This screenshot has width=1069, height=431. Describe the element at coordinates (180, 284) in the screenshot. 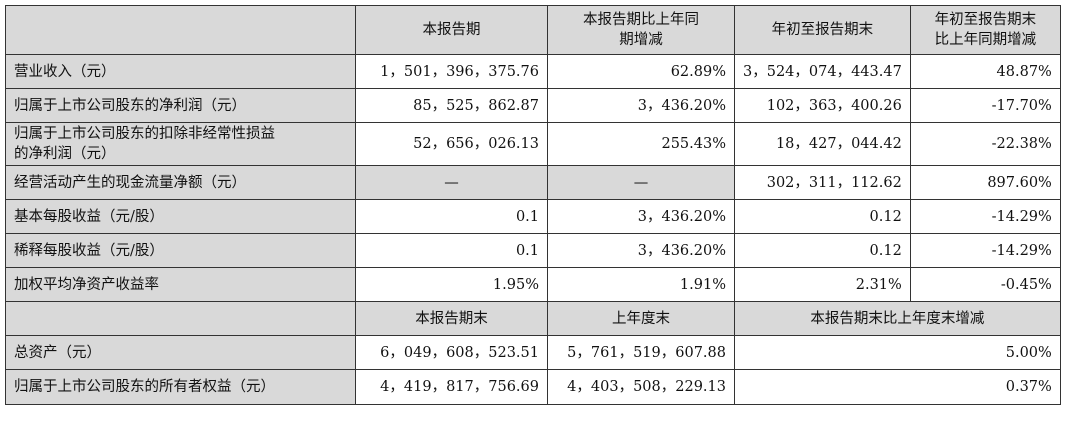

I see `row-label: 加权平均净资产收益率` at that location.